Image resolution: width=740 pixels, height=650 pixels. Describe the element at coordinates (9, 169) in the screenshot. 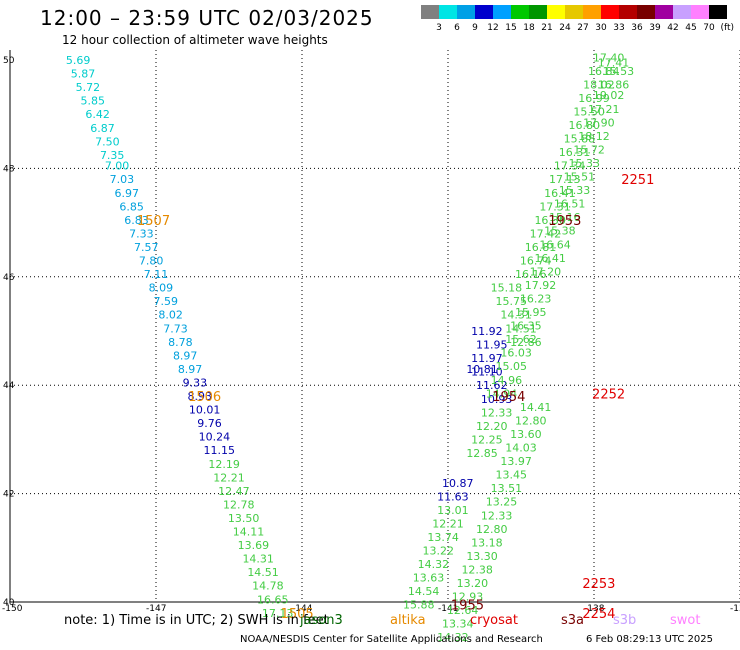

I see `lat-tick-label: 48` at that location.